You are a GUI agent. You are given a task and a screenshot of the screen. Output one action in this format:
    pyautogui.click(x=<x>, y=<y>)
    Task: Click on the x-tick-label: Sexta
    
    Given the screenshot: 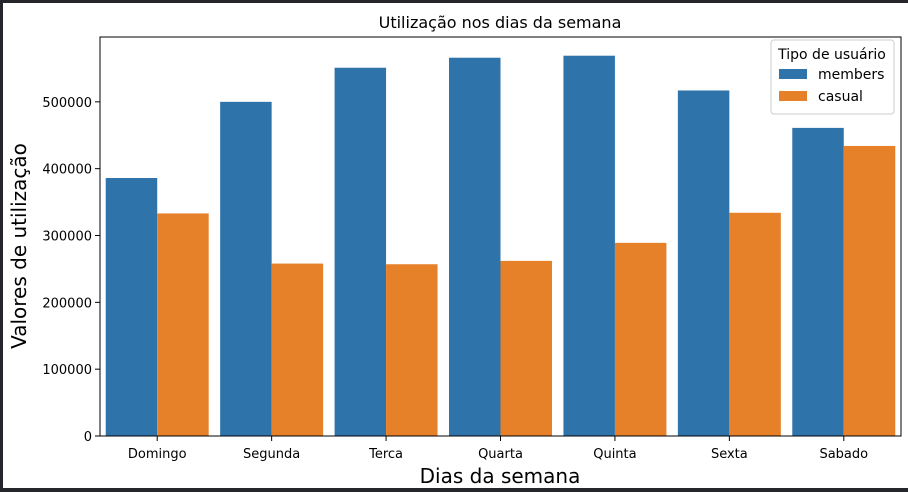 What is the action you would take?
    pyautogui.click(x=729, y=454)
    